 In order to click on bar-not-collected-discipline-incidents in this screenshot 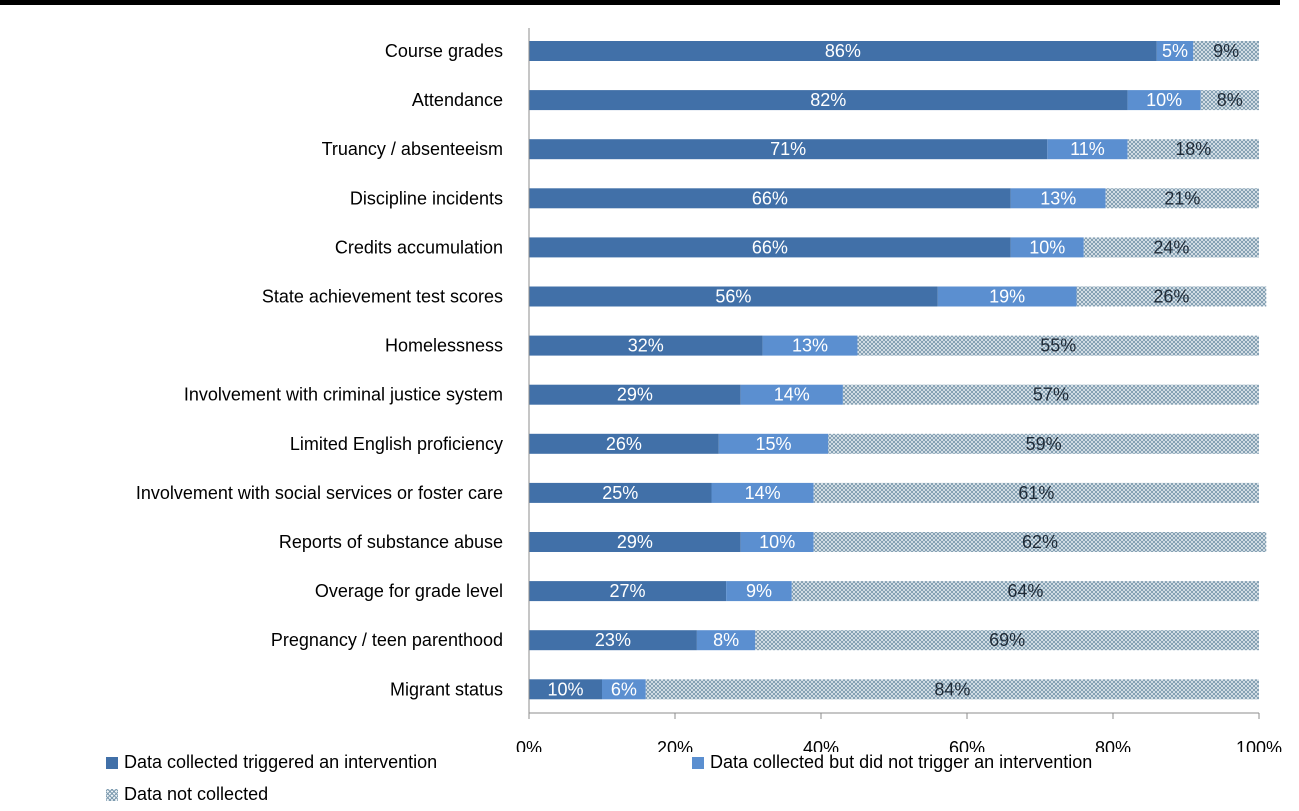, I will do `click(1182, 198)`.